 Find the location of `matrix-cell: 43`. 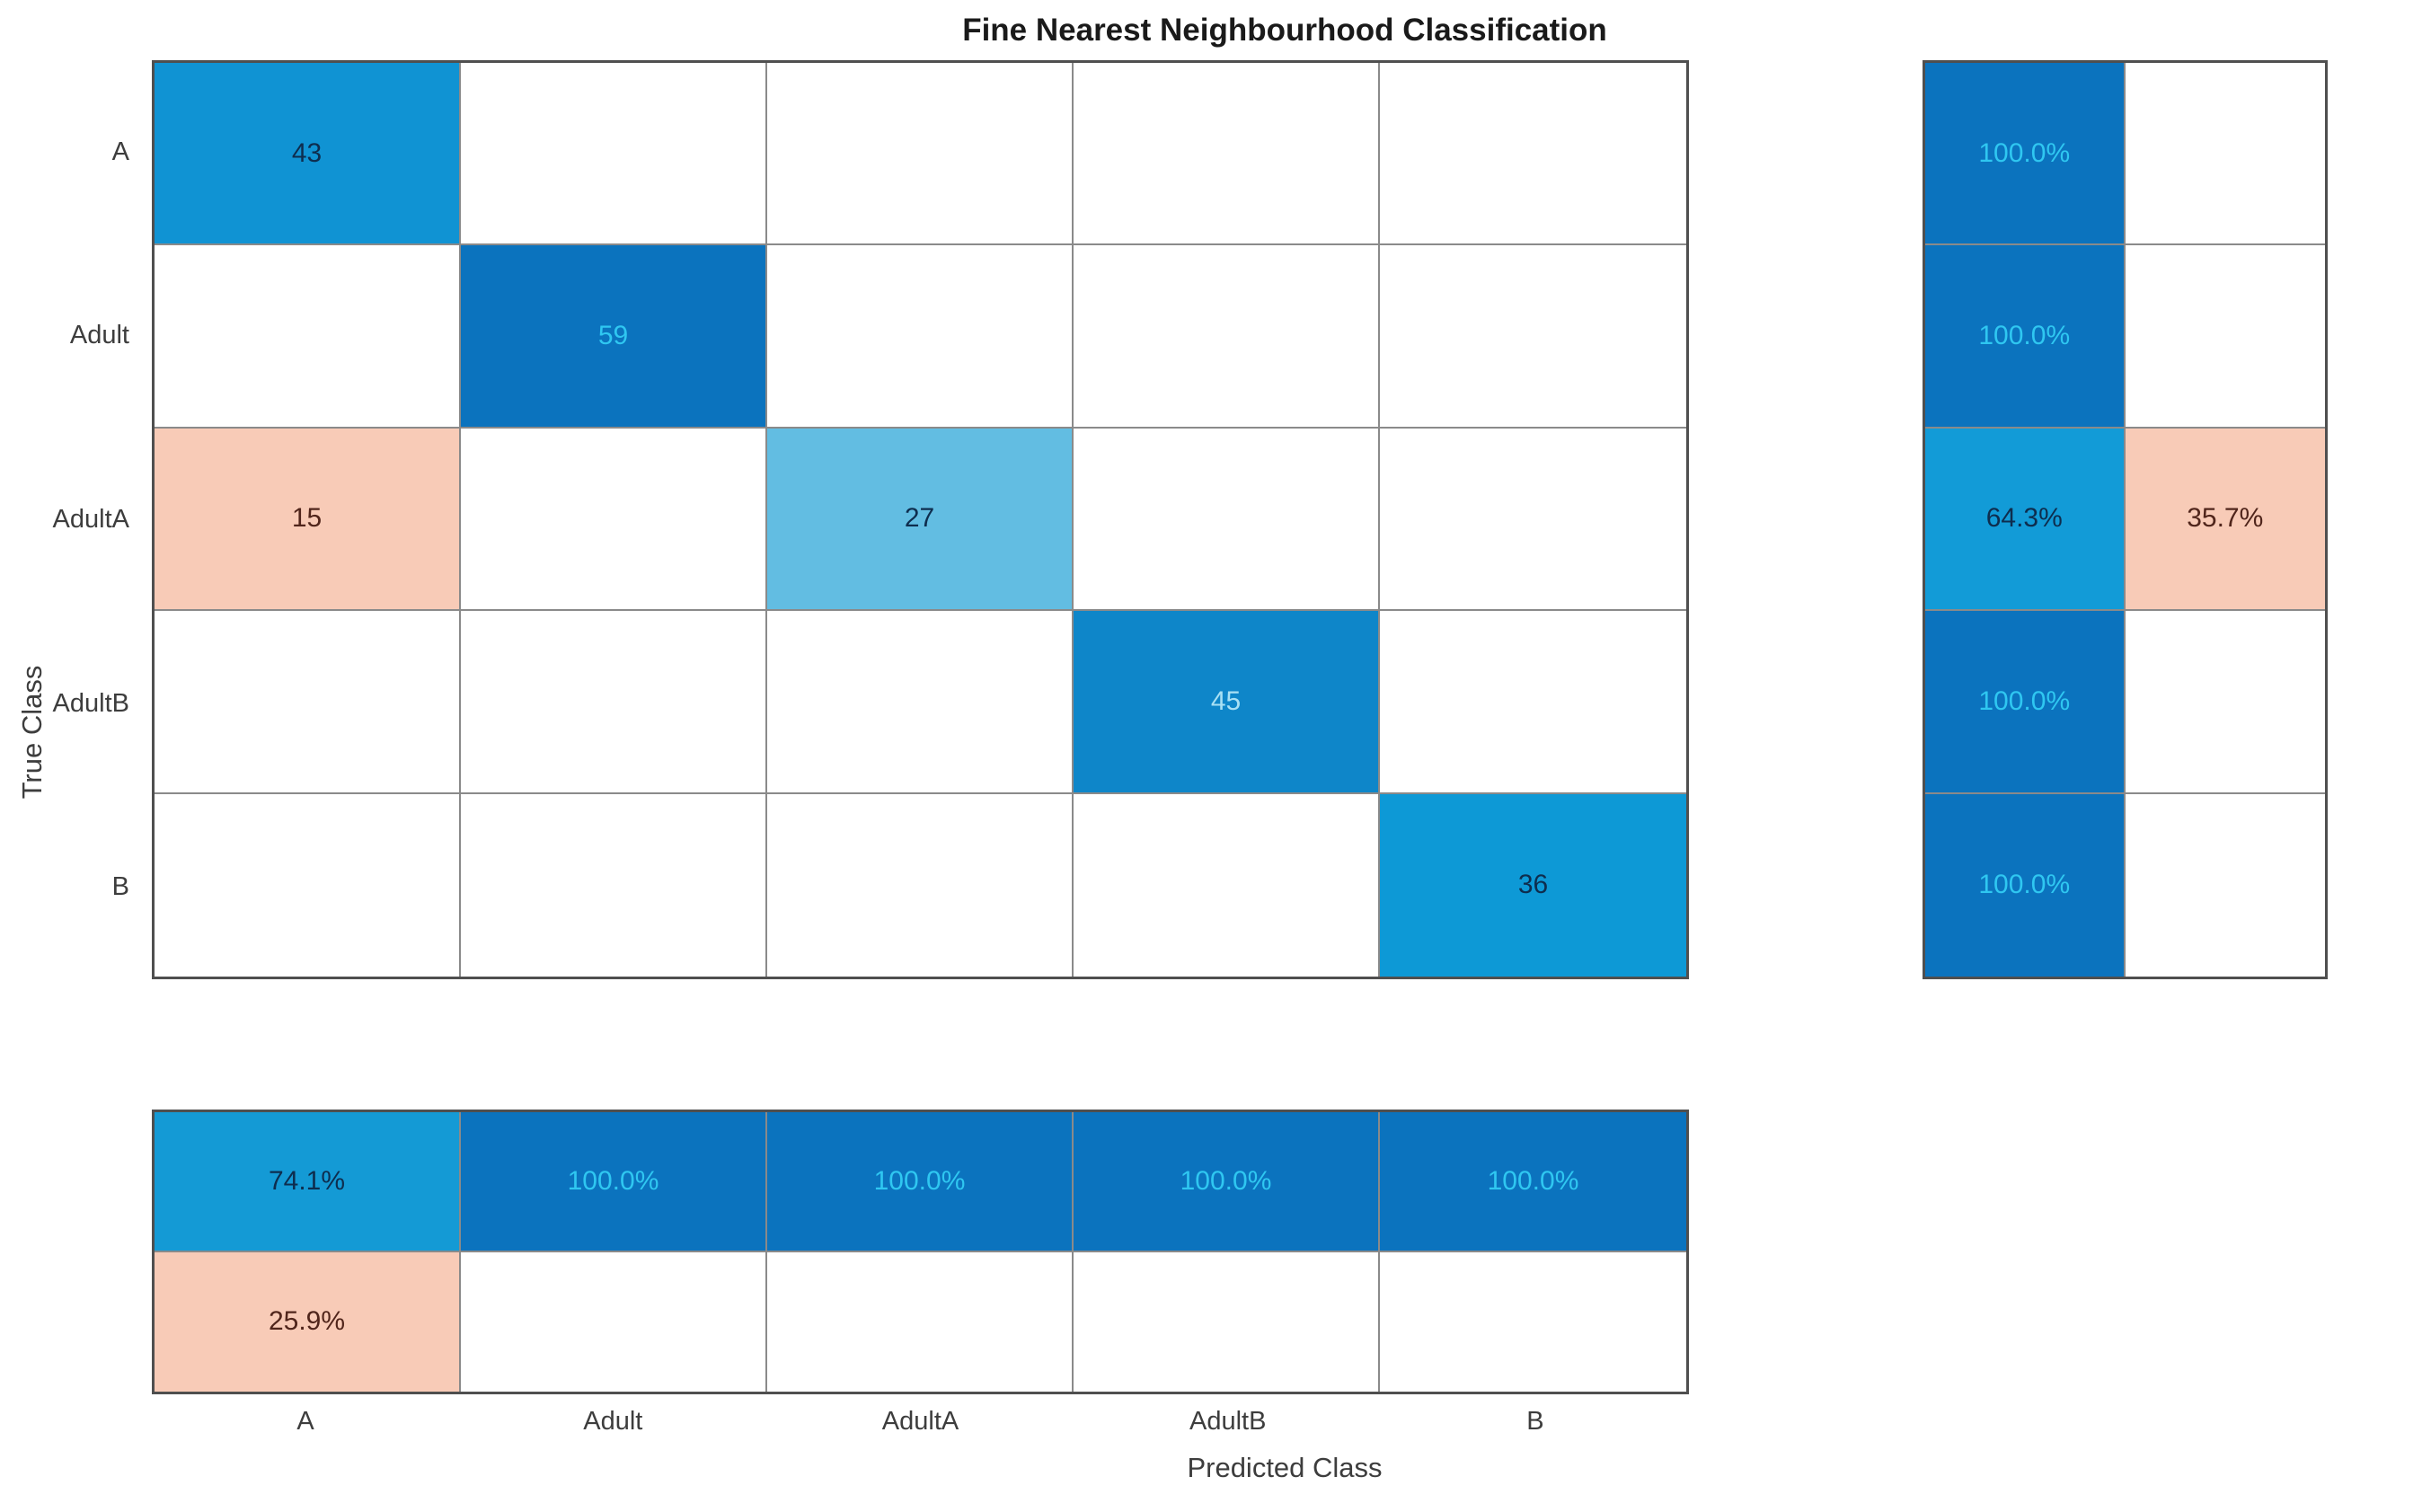

matrix-cell: 43 is located at coordinates (308, 155).